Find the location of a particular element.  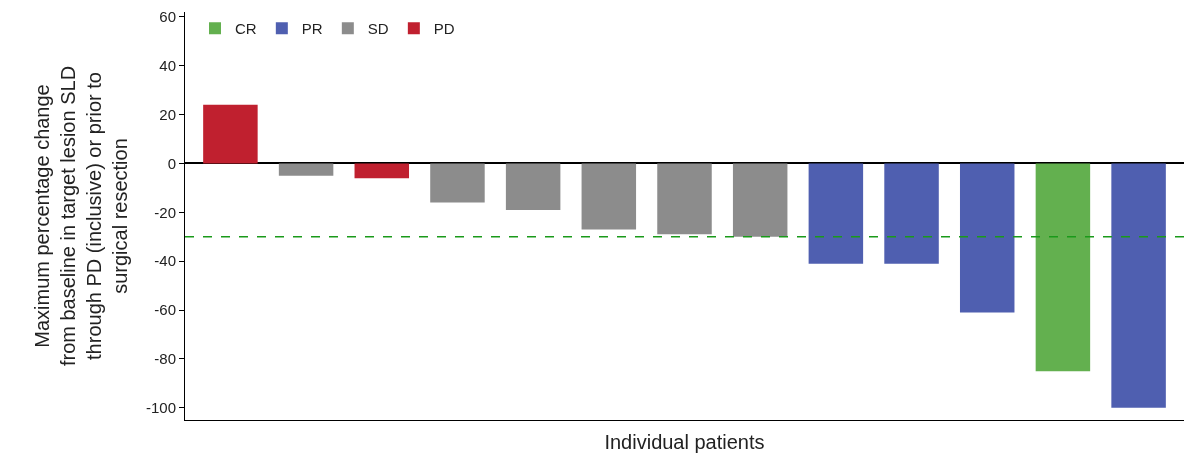

legend-label: PR is located at coordinates (312, 29).